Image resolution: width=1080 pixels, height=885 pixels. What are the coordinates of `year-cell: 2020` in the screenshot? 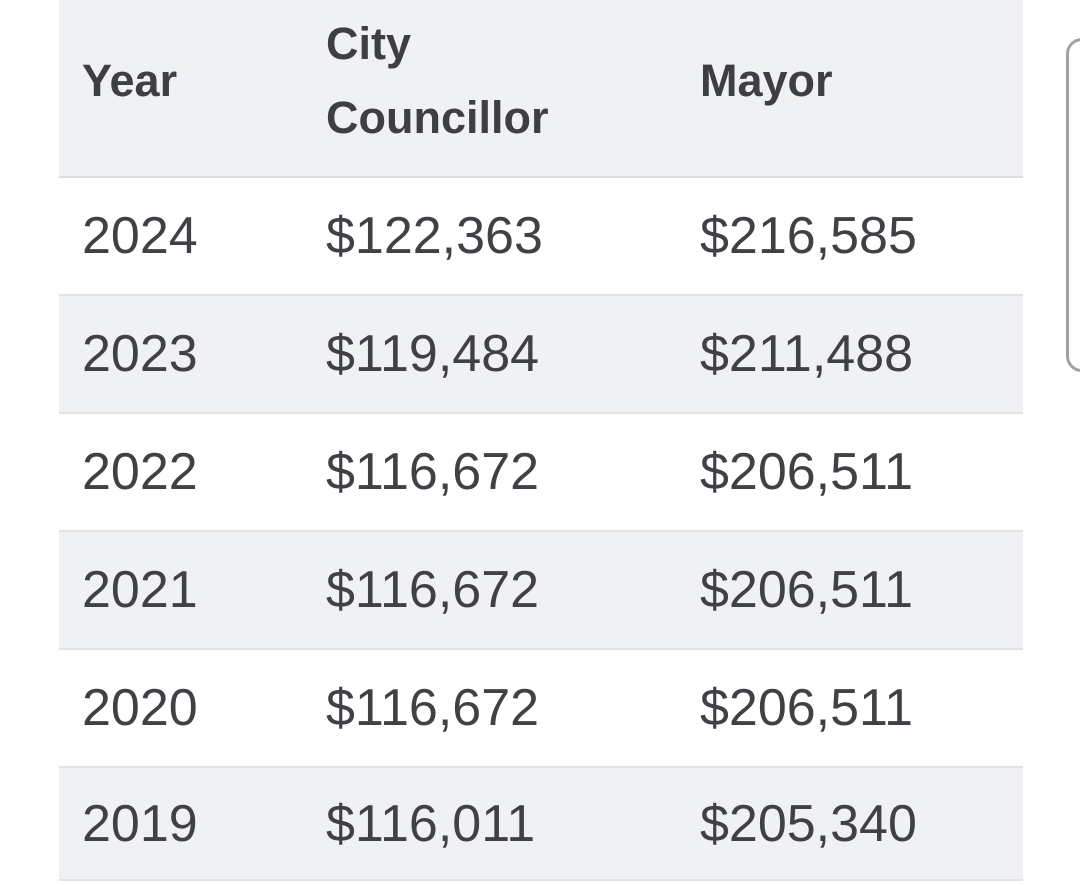 It's located at (181, 708).